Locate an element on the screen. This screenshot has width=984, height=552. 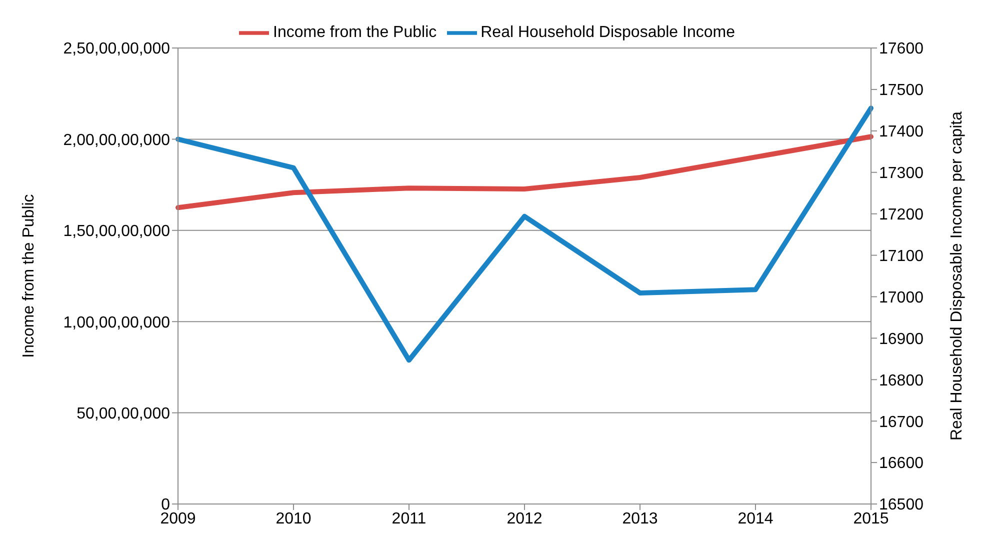
y2-tick-label: 16900 is located at coordinates (901, 339).